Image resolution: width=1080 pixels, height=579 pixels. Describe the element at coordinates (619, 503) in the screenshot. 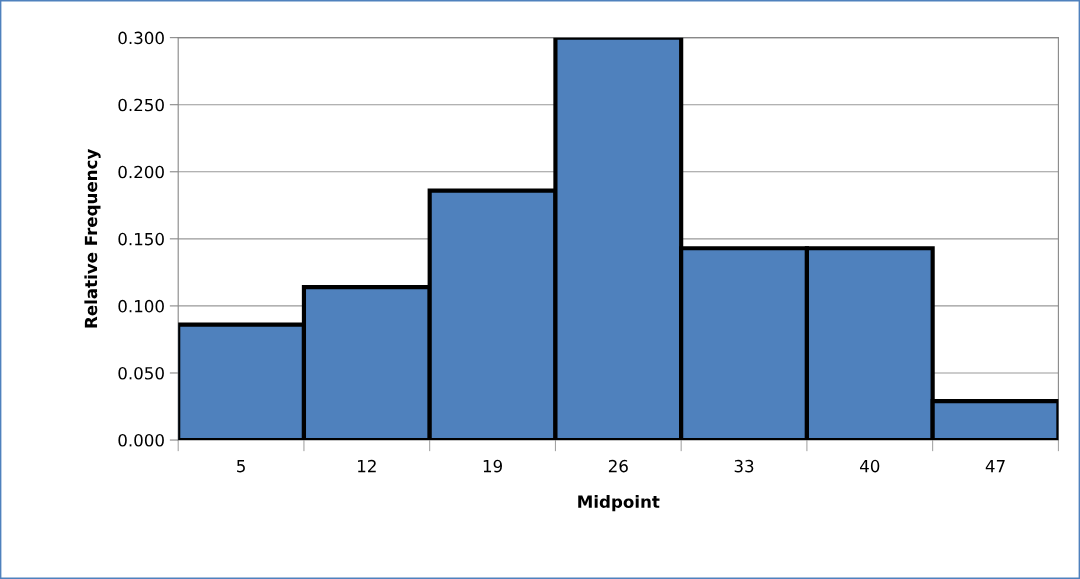

I see `x-axis-title: Midpoint` at that location.